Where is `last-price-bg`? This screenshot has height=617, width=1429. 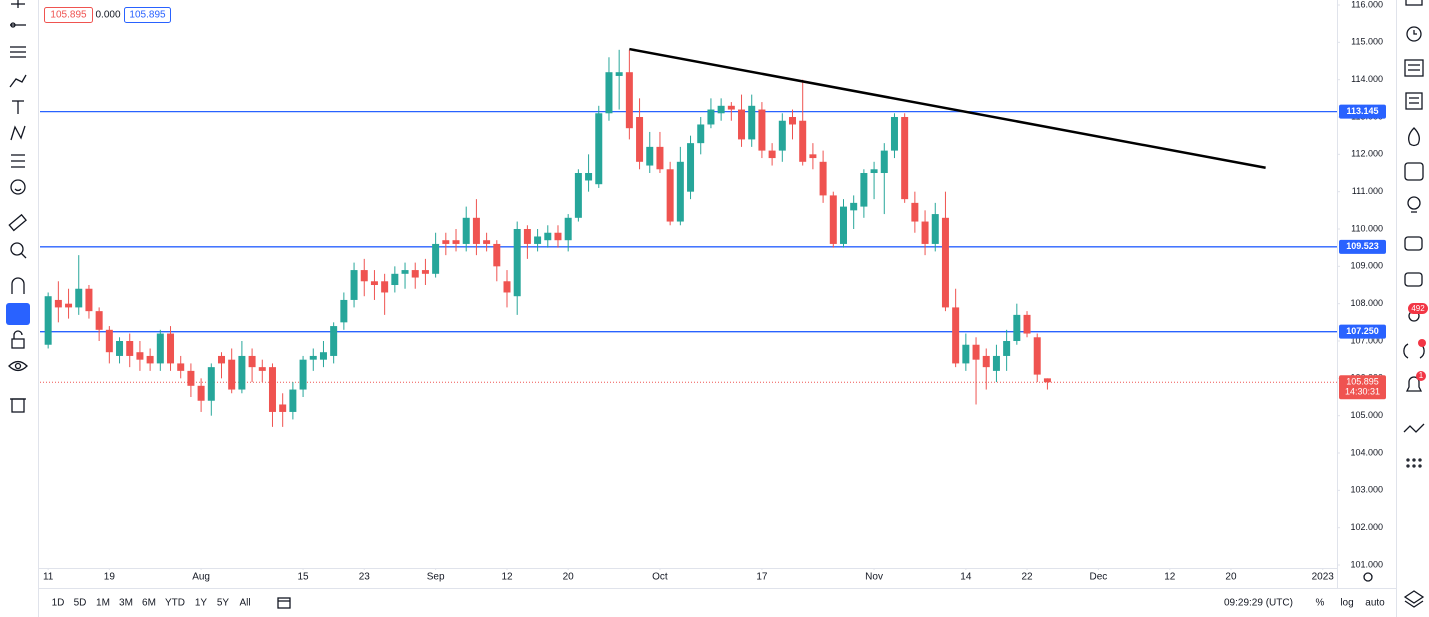
last-price-bg is located at coordinates (1362, 387).